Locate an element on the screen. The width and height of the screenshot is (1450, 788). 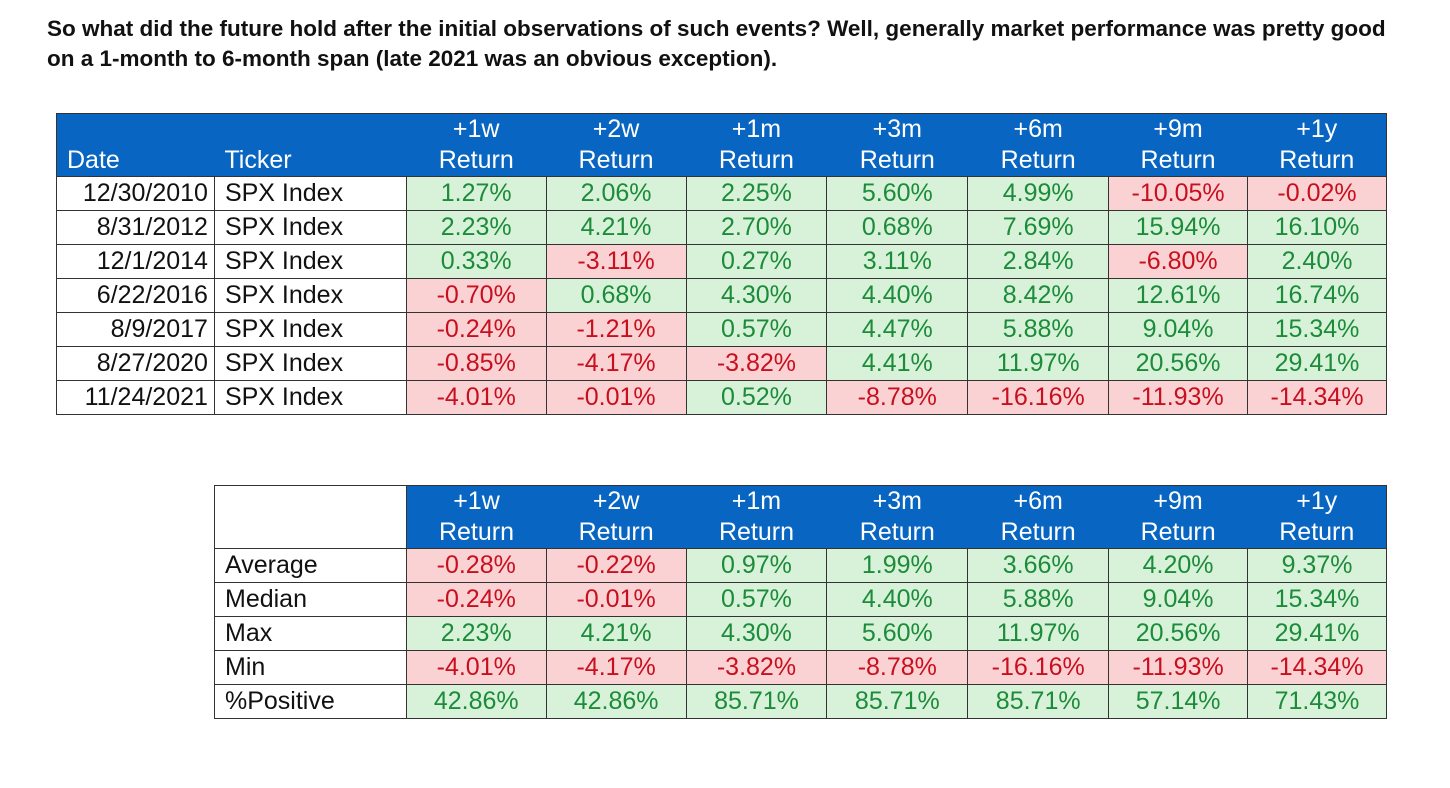
stat-label-cell: Min is located at coordinates (310, 667).